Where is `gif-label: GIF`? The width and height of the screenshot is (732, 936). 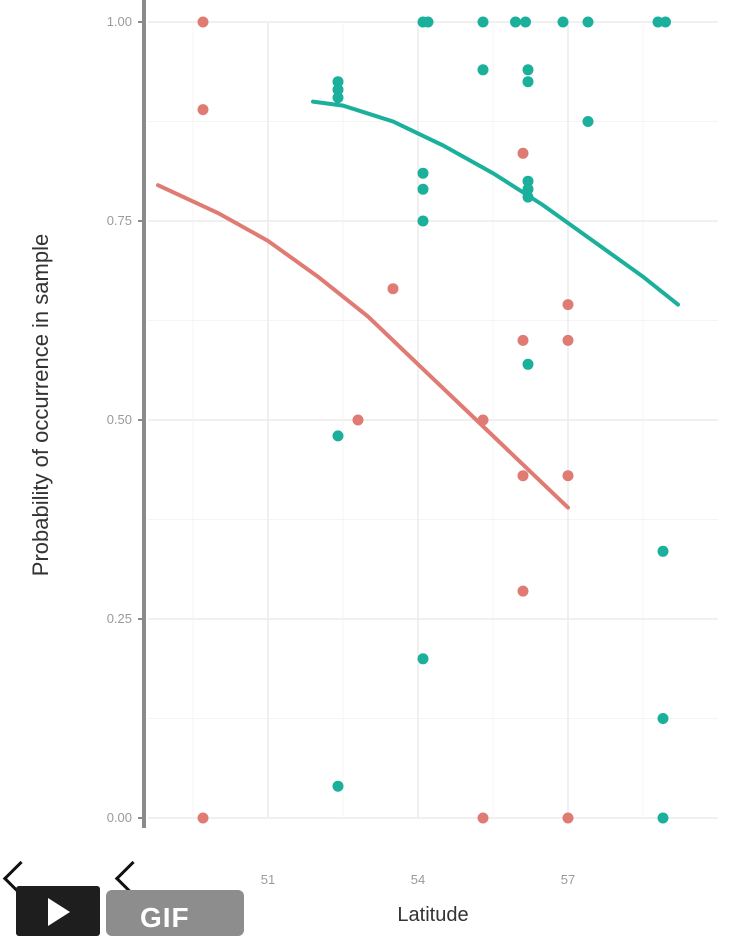
gif-label: GIF is located at coordinates (165, 917).